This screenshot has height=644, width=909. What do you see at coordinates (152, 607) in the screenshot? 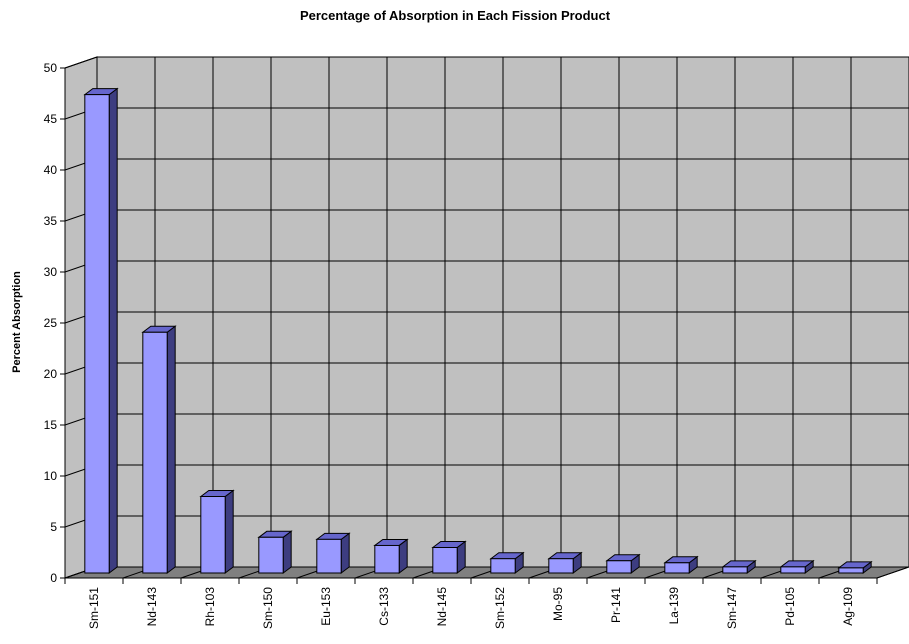
I see `x-tick-label: Nd-143` at bounding box center [152, 607].